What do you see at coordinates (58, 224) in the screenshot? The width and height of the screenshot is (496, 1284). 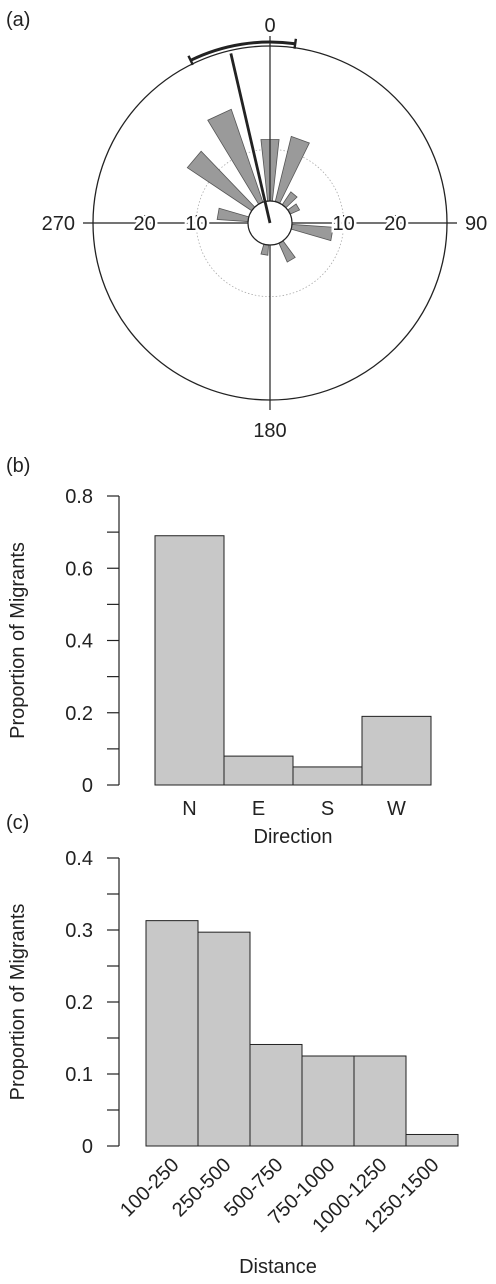 I see `direction-label-west: 270` at bounding box center [58, 224].